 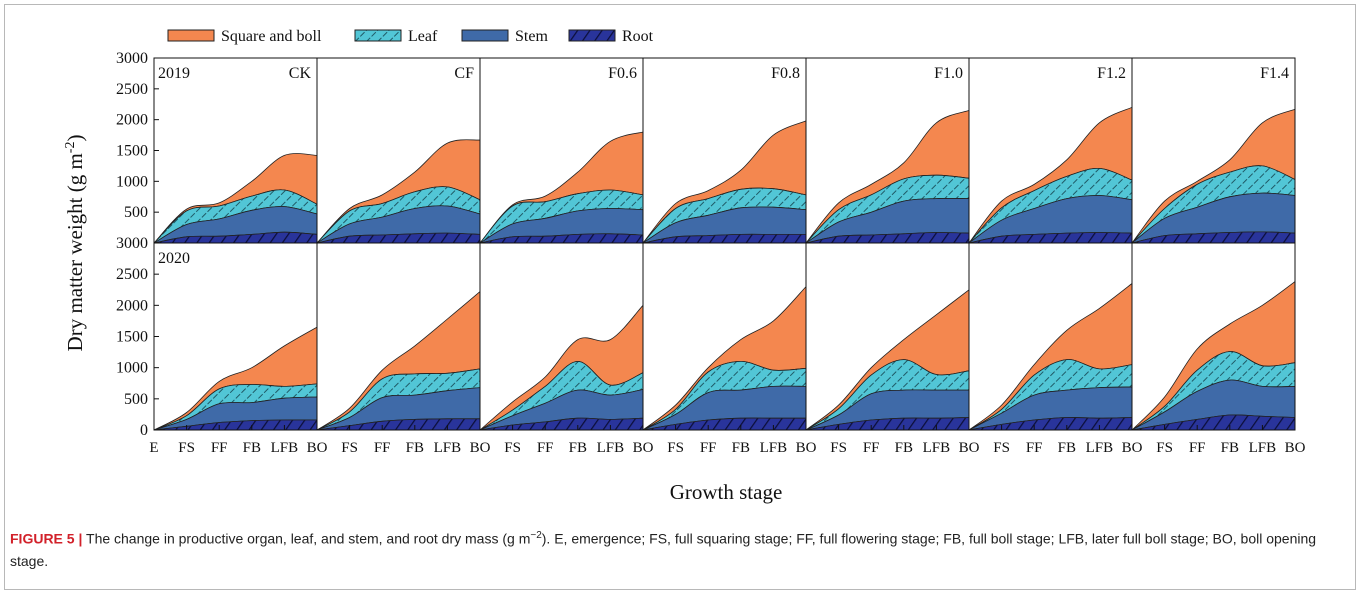 What do you see at coordinates (724, 336) in the screenshot?
I see `panel-2020-F0.8` at bounding box center [724, 336].